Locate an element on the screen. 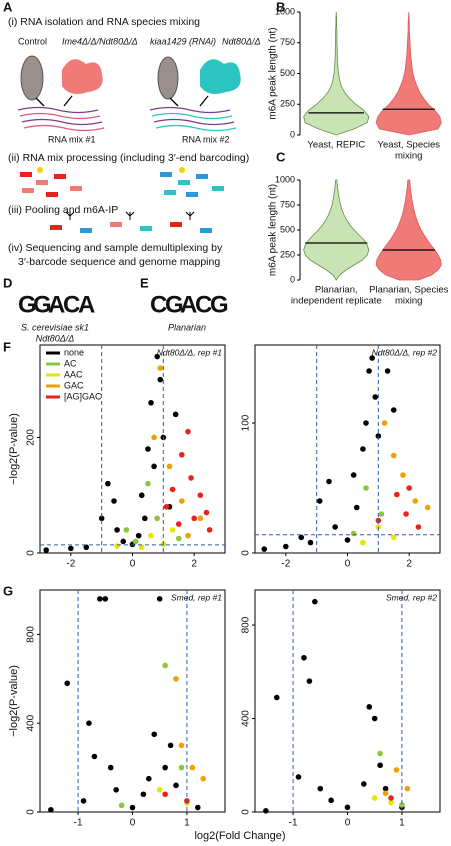 The height and width of the screenshot is (846, 451). x-tick-label: mixing is located at coordinates (408, 156).